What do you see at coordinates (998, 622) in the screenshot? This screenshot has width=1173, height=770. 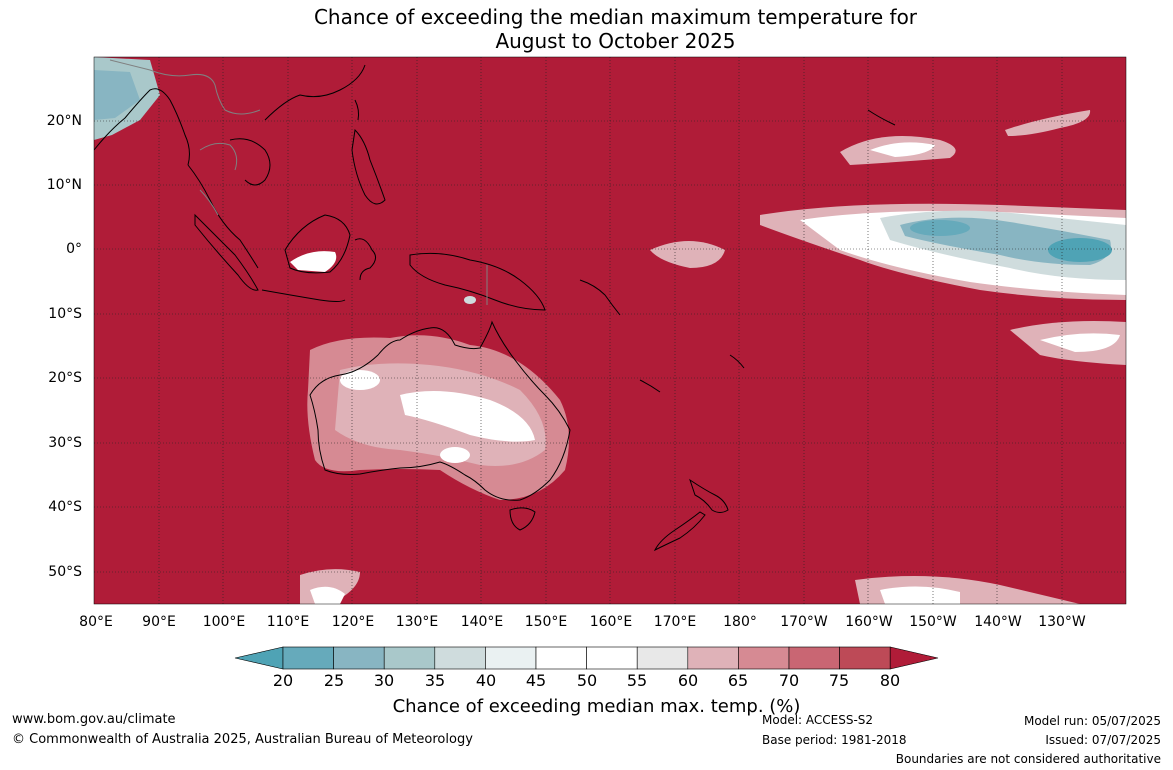 I see `lon-label: 140°W` at bounding box center [998, 622].